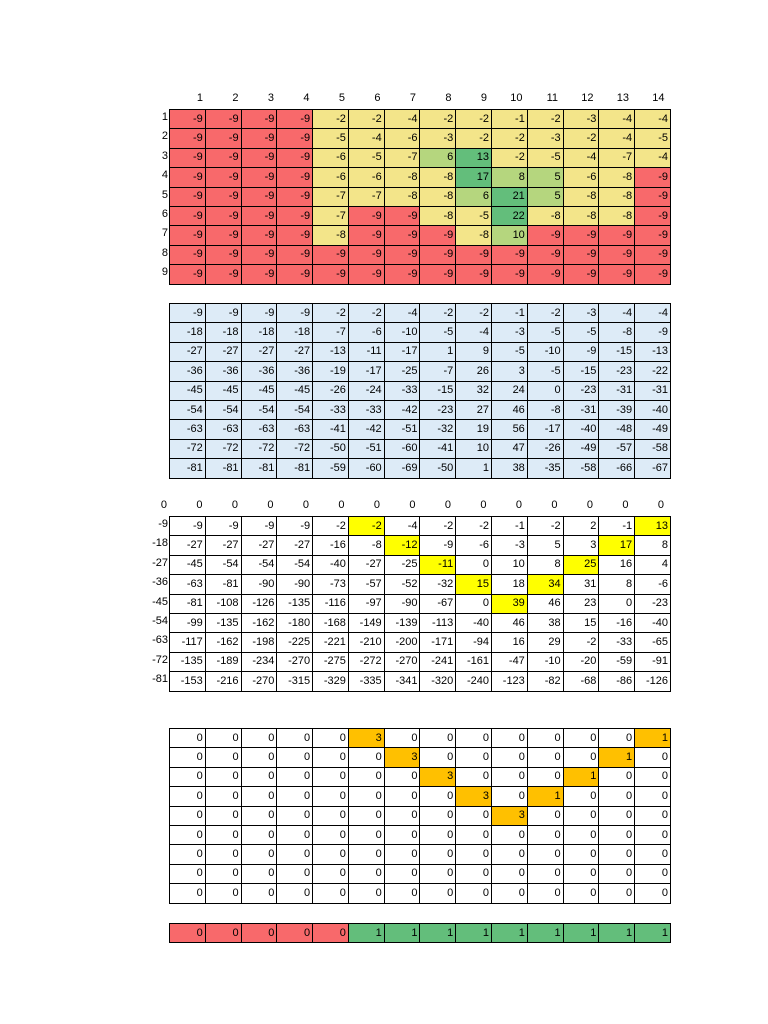 The width and height of the screenshot is (768, 1024). I want to click on table2-cell: -23, so click(438, 410).